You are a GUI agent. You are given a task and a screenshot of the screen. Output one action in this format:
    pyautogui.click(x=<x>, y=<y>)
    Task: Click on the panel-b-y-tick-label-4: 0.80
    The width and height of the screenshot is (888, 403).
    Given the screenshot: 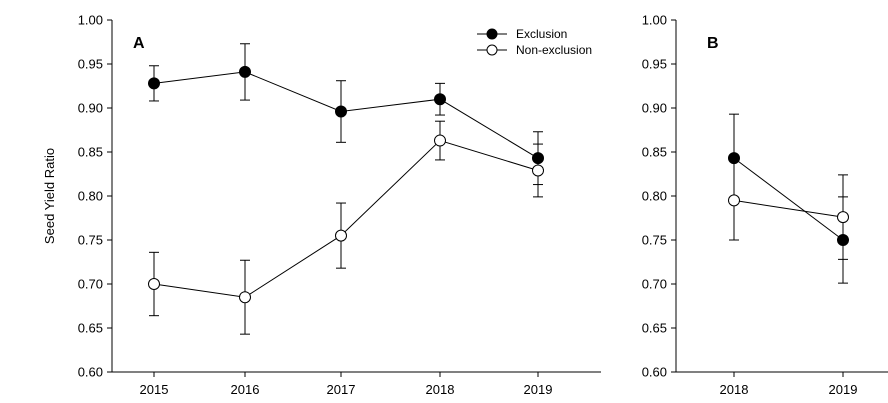 What is the action you would take?
    pyautogui.click(x=654, y=196)
    